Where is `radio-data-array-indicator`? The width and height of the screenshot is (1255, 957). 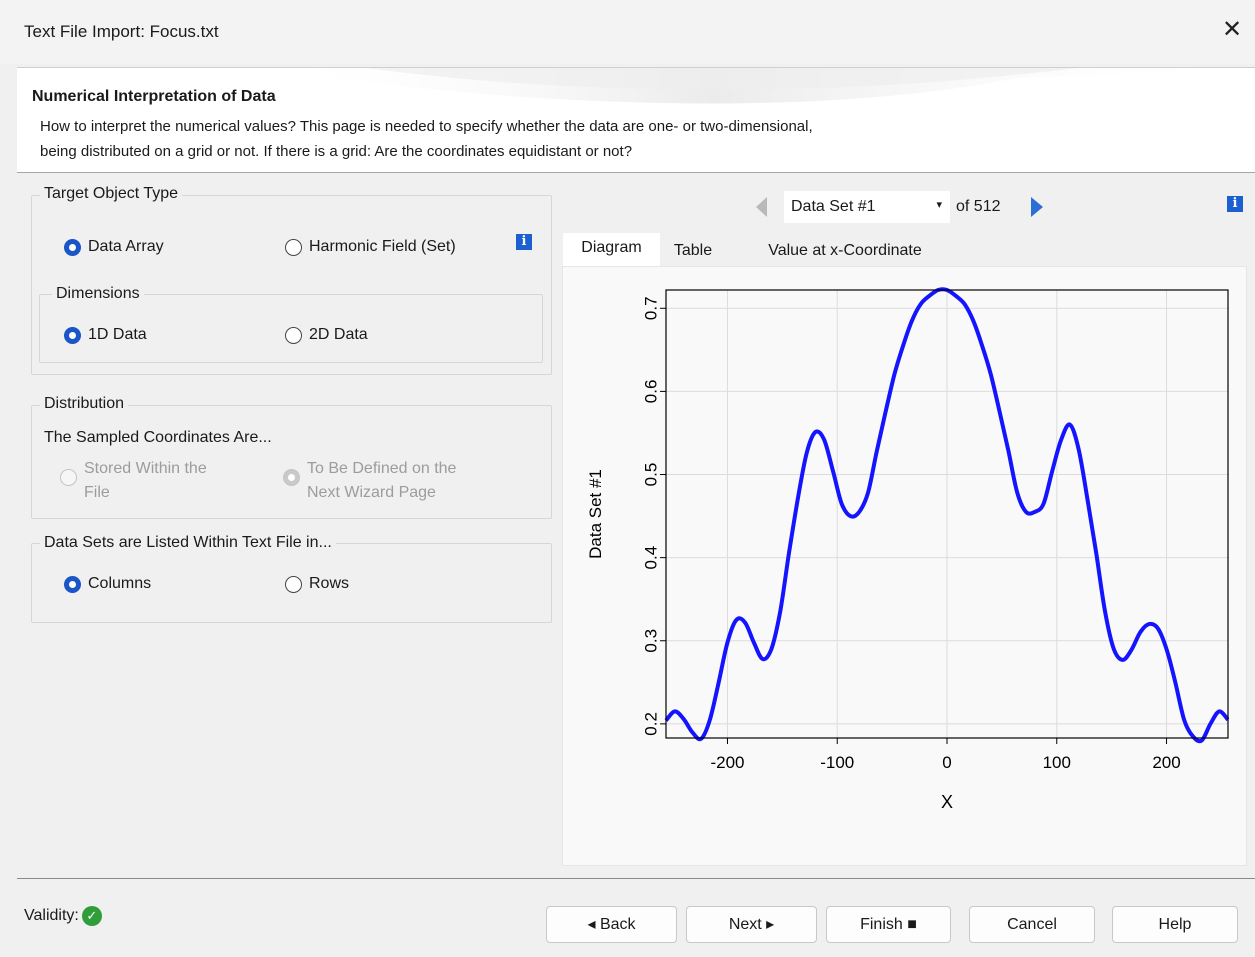 radio-data-array-indicator is located at coordinates (72, 247).